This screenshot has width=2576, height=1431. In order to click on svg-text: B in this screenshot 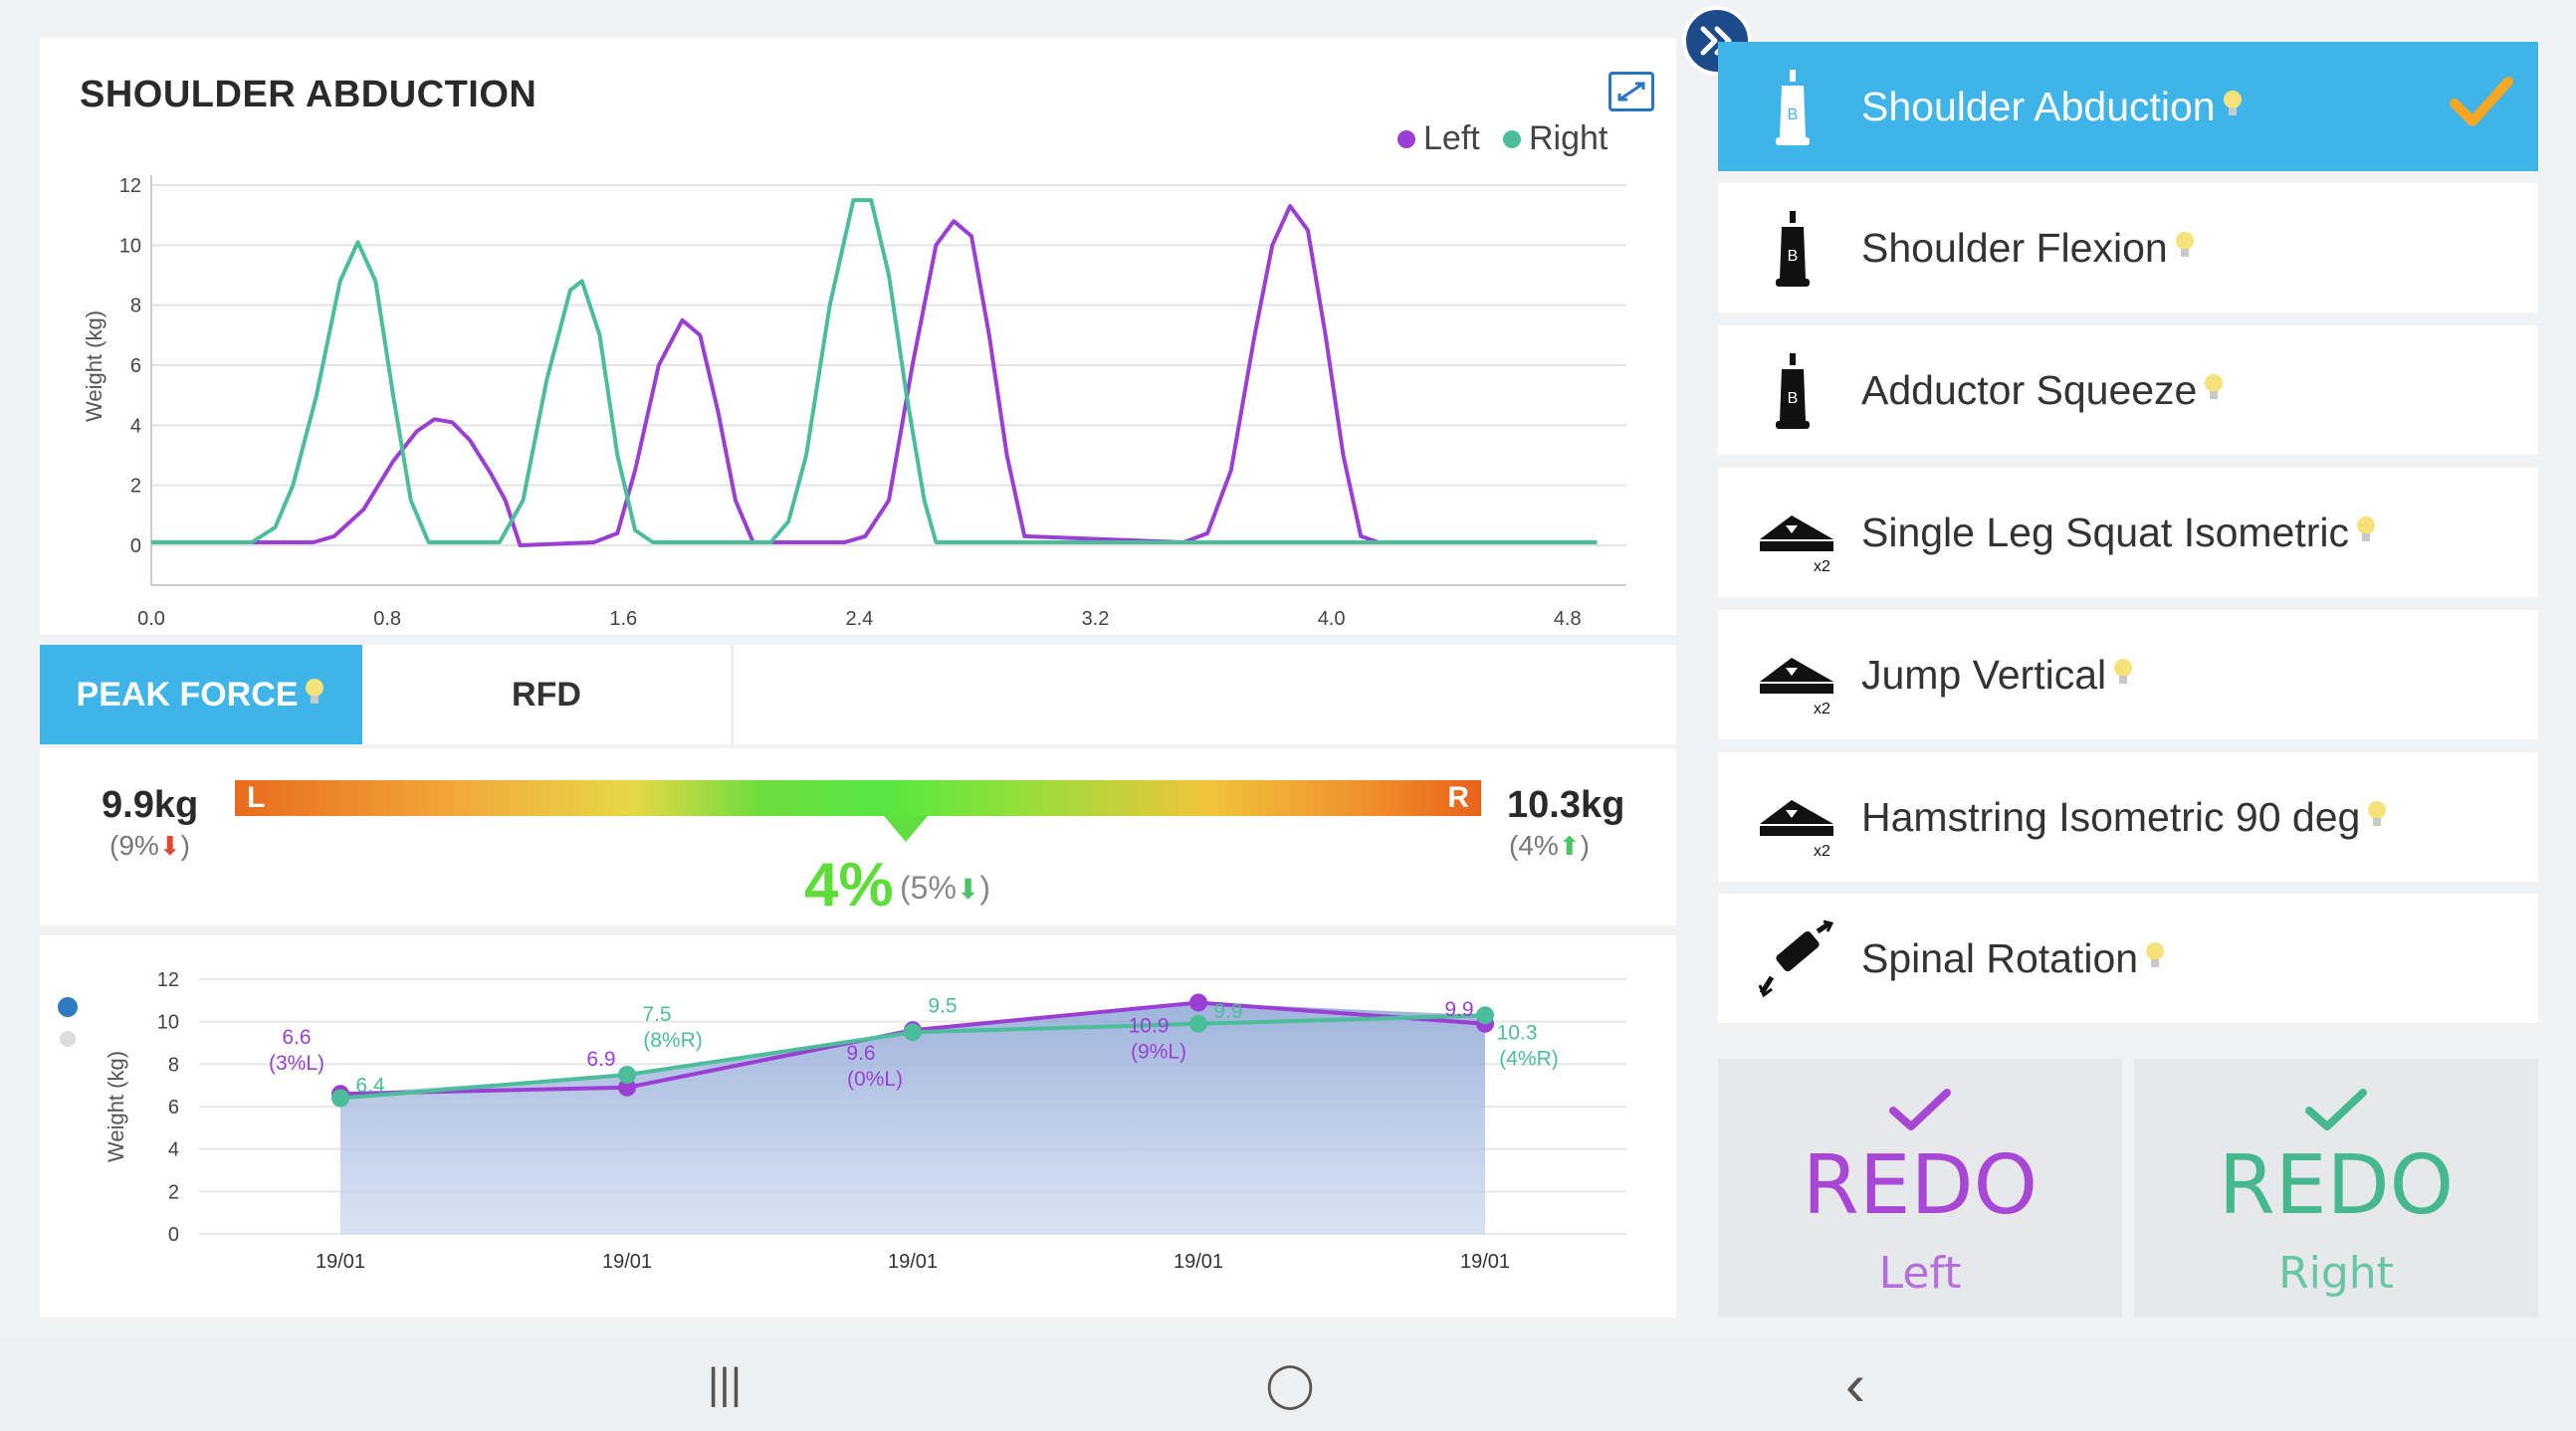, I will do `click(1793, 114)`.